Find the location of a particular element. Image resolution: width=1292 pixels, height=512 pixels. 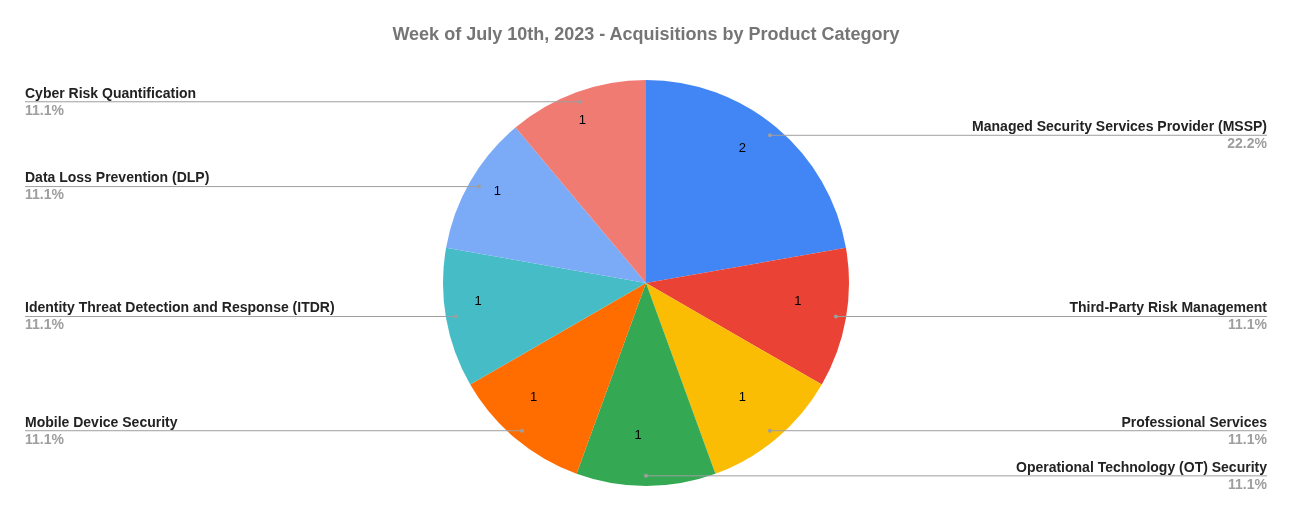

text: 22.2% is located at coordinates (1247, 143).